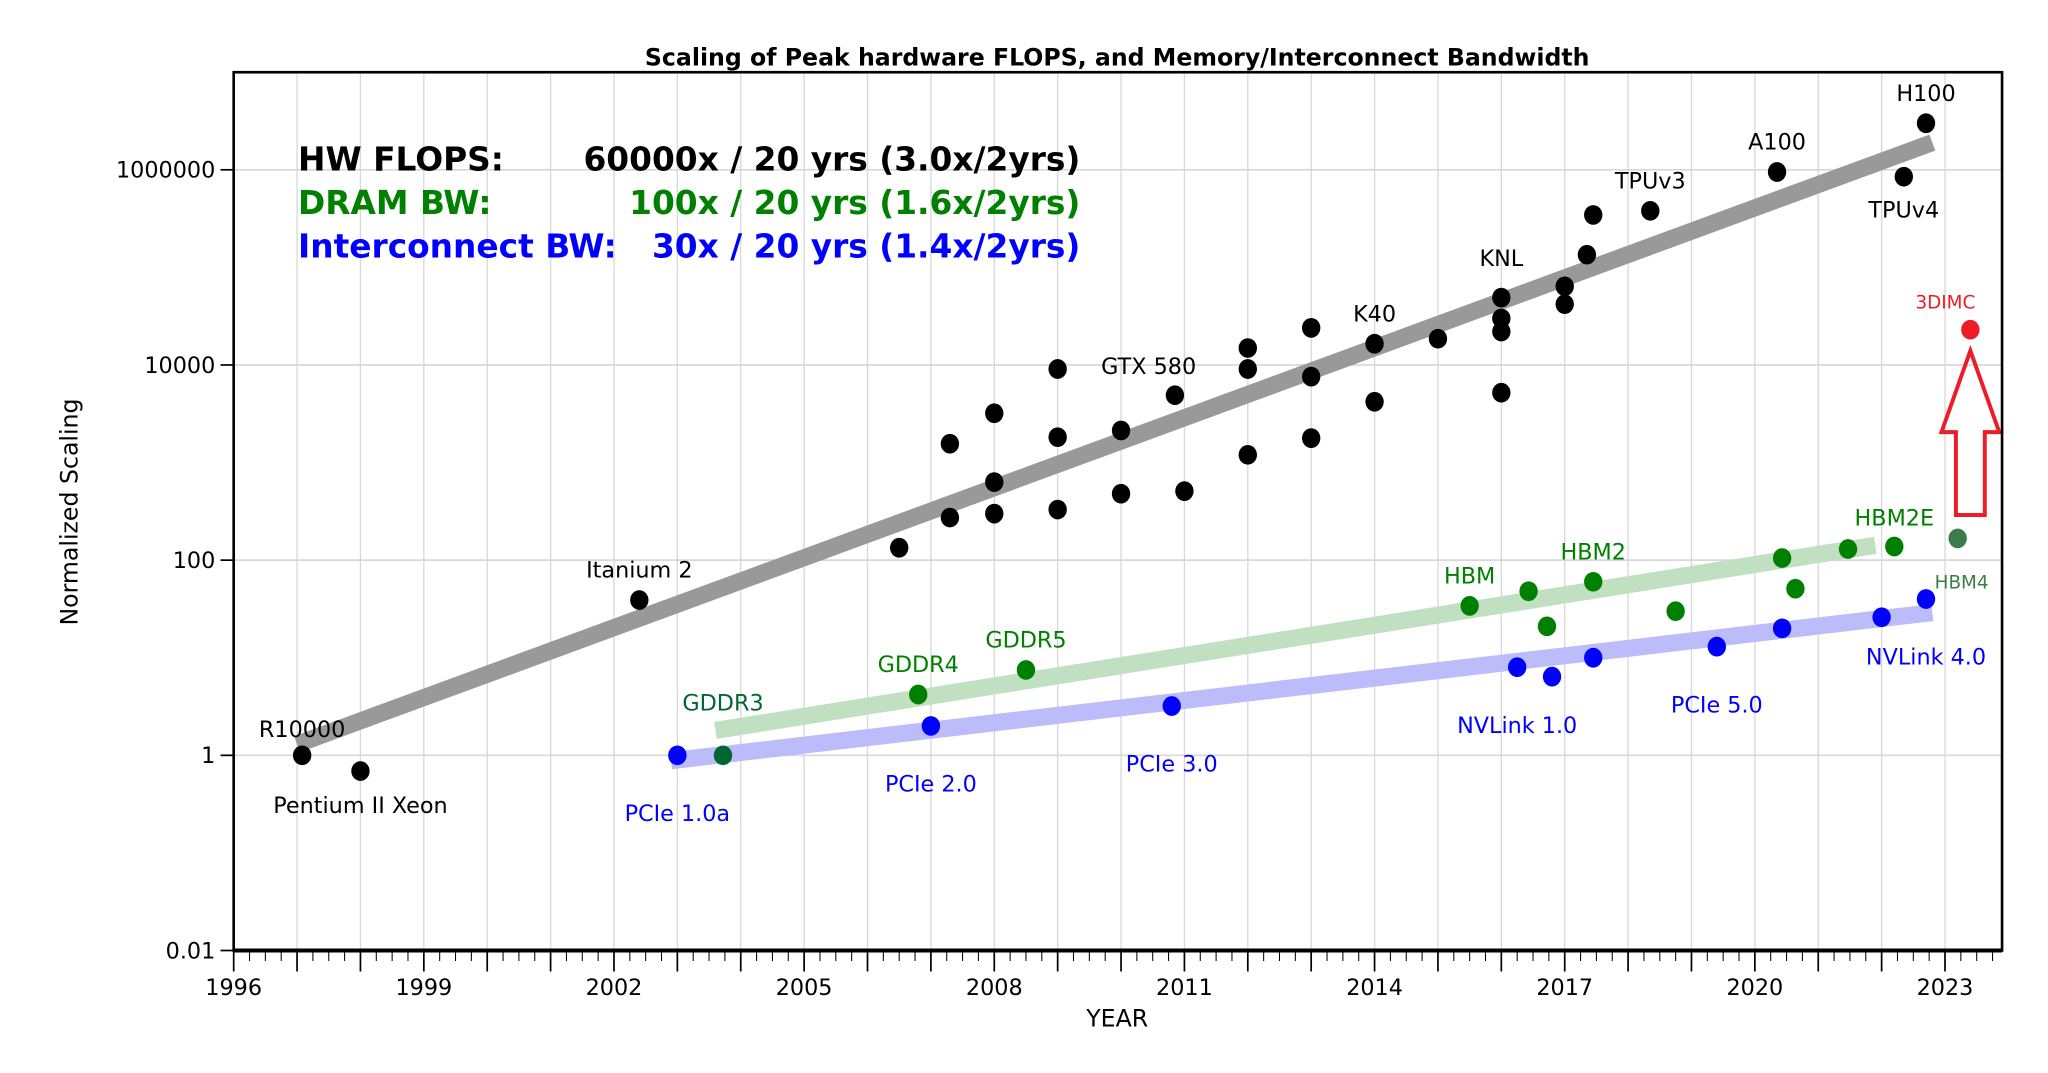 This screenshot has width=2048, height=1073. Describe the element at coordinates (1469, 577) in the screenshot. I see `point-label: HBM` at that location.